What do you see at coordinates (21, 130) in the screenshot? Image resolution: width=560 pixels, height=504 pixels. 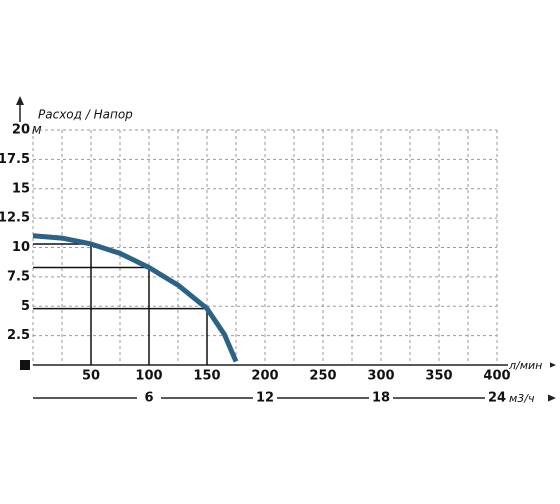 I see `y-tick-label: 20` at bounding box center [21, 130].